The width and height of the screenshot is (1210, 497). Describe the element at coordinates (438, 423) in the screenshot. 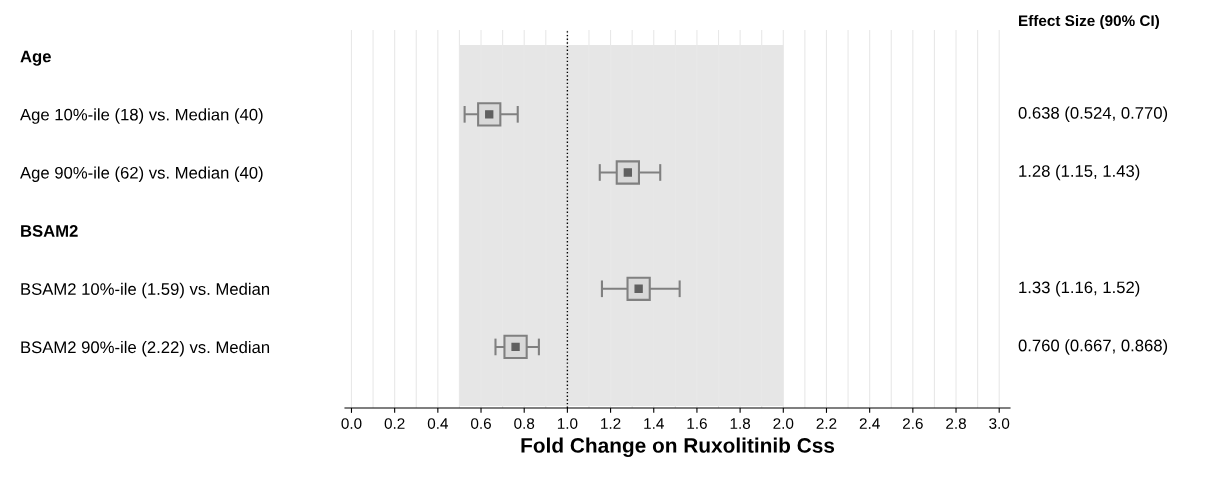

I see `x-tick-label: 0.4` at that location.